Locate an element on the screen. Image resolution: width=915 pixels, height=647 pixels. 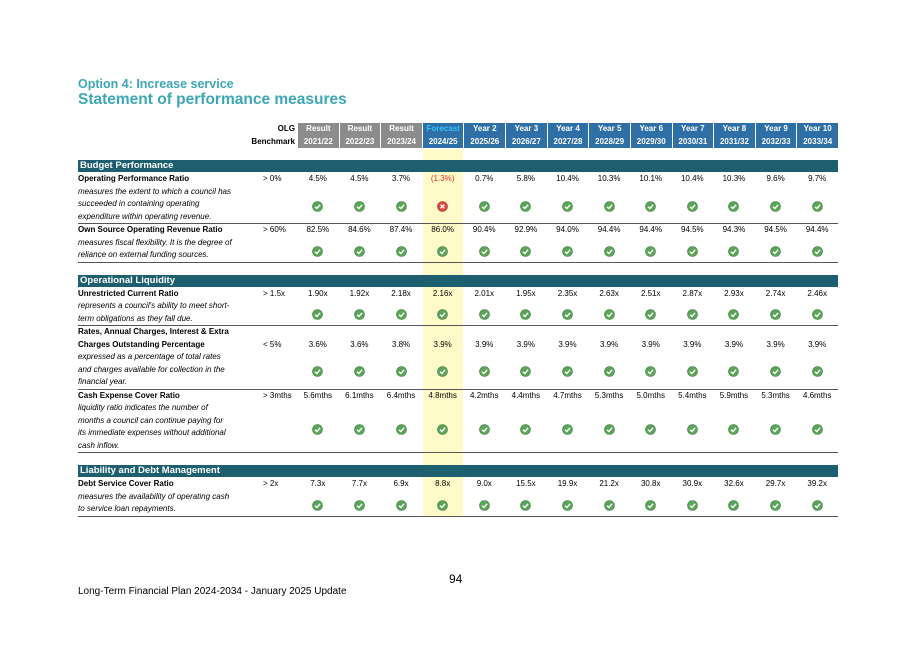
measure-value: 15.5x is located at coordinates (526, 483).